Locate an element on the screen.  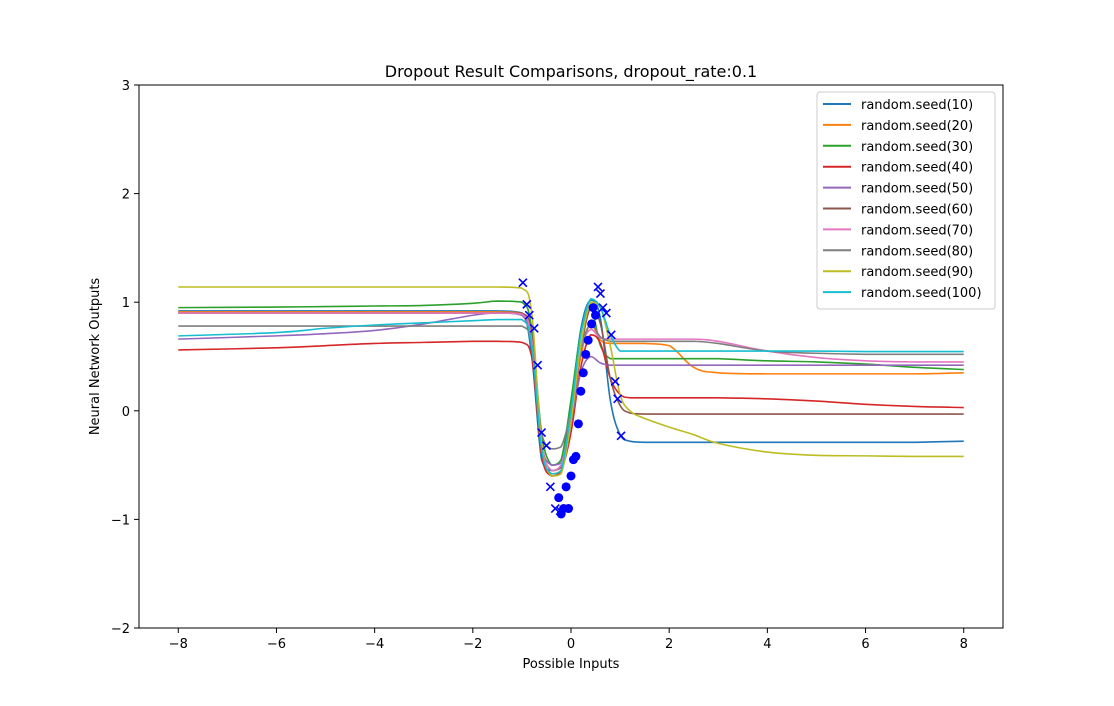
legend-label: random.seed(40) is located at coordinates (917, 168).